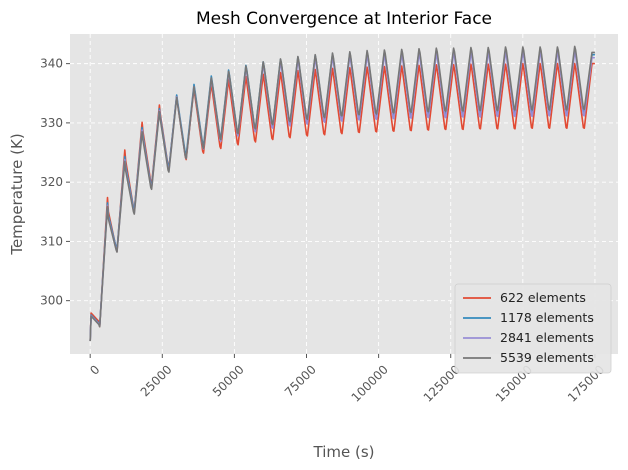 The width and height of the screenshot is (628, 470). What do you see at coordinates (51, 182) in the screenshot?
I see `y-tick-label: 320` at bounding box center [51, 182].